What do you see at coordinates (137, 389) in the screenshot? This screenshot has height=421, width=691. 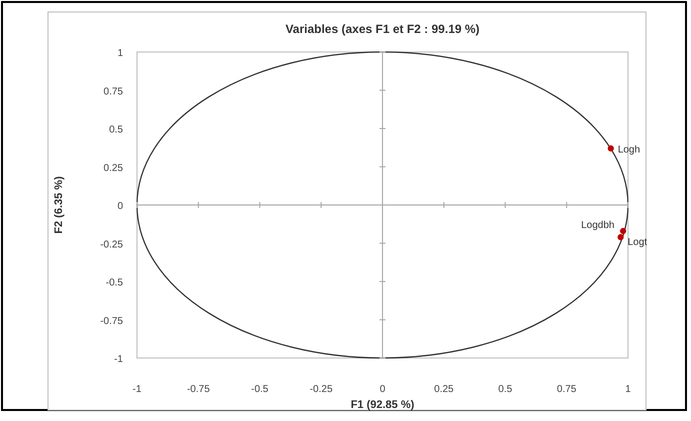 I see `x-tick-label: -1` at bounding box center [137, 389].